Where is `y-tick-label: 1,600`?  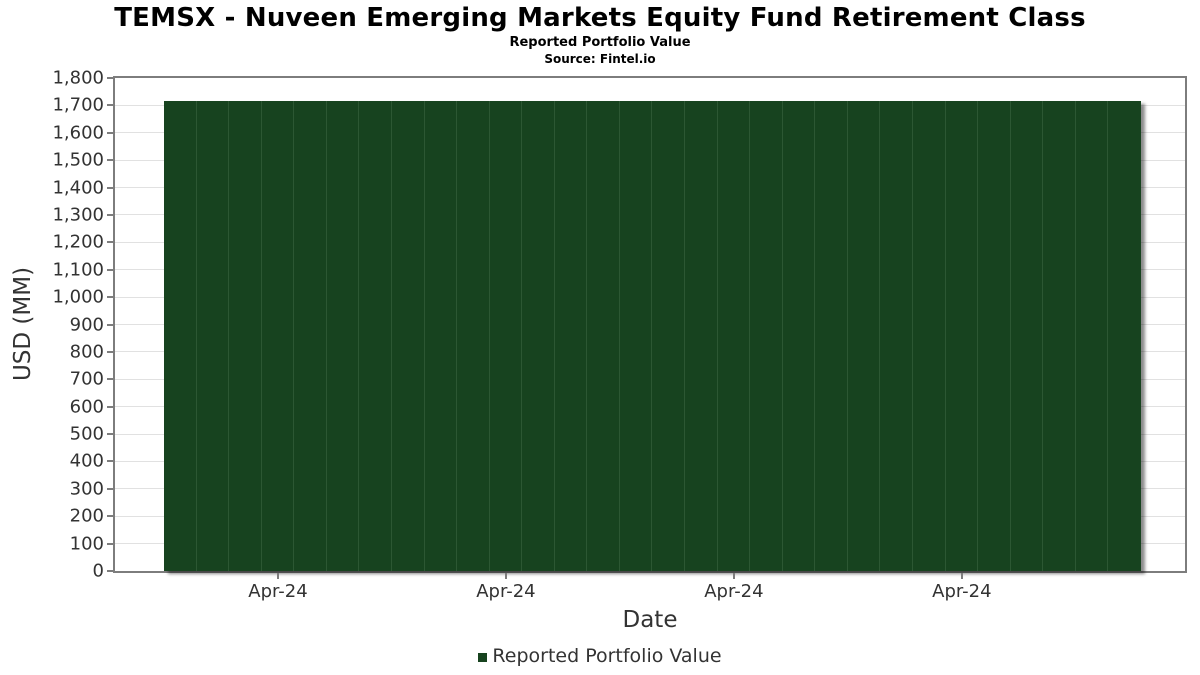 y-tick-label: 1,600 is located at coordinates (78, 133).